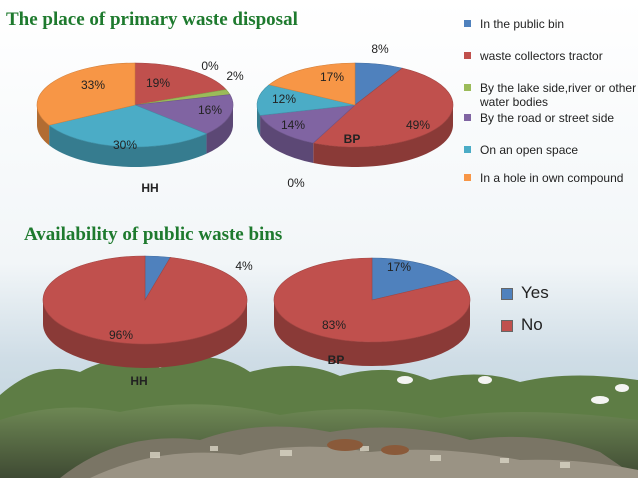 The width and height of the screenshot is (638, 478). I want to click on pie-slice-label: 96%, so click(121, 335).